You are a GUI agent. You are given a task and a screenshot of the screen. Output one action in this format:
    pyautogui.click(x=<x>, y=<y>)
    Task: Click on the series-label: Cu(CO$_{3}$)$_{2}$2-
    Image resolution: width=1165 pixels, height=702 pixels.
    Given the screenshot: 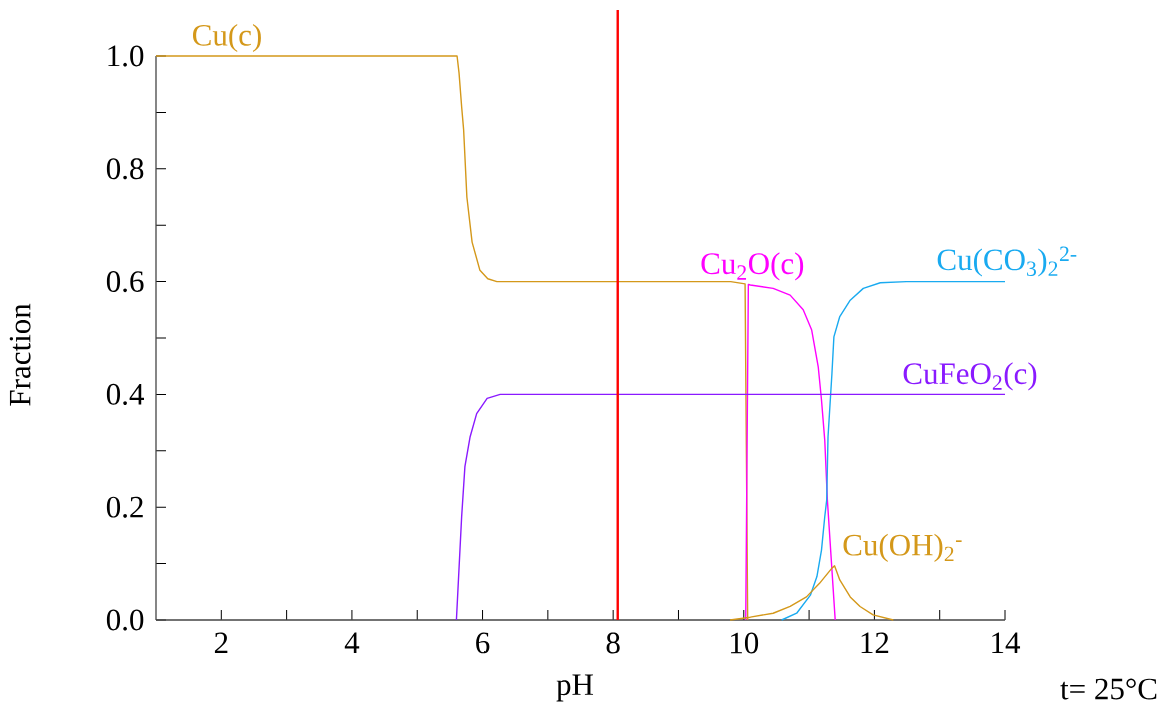 What is the action you would take?
    pyautogui.click(x=1007, y=261)
    